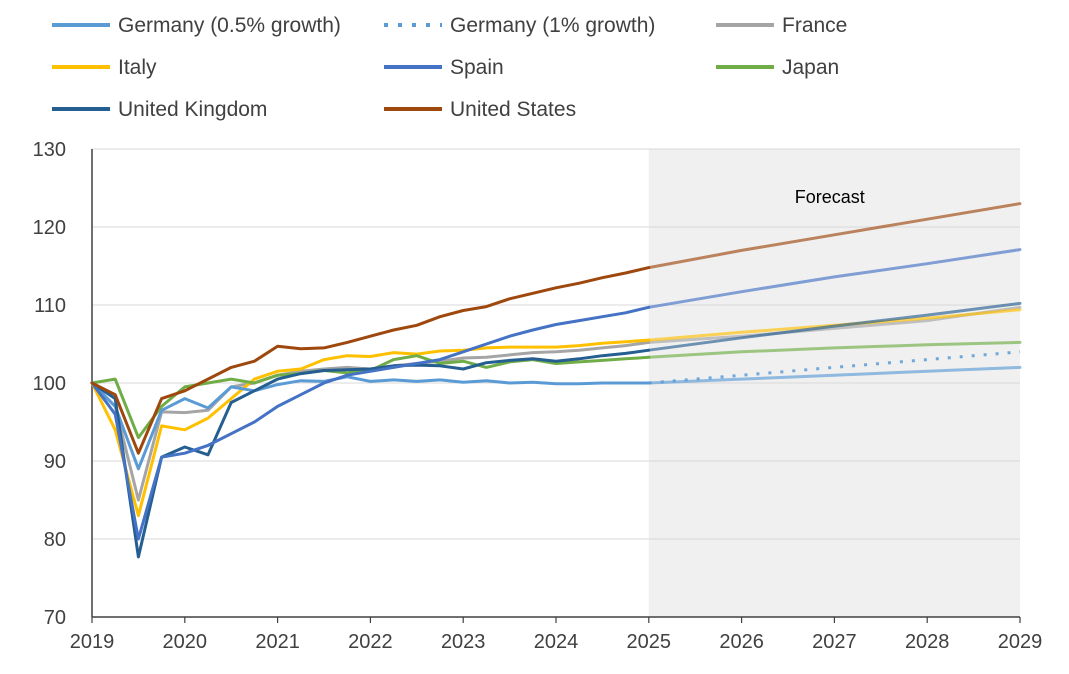  What do you see at coordinates (50, 306) in the screenshot?
I see `y-tick-label: 110` at bounding box center [50, 306].